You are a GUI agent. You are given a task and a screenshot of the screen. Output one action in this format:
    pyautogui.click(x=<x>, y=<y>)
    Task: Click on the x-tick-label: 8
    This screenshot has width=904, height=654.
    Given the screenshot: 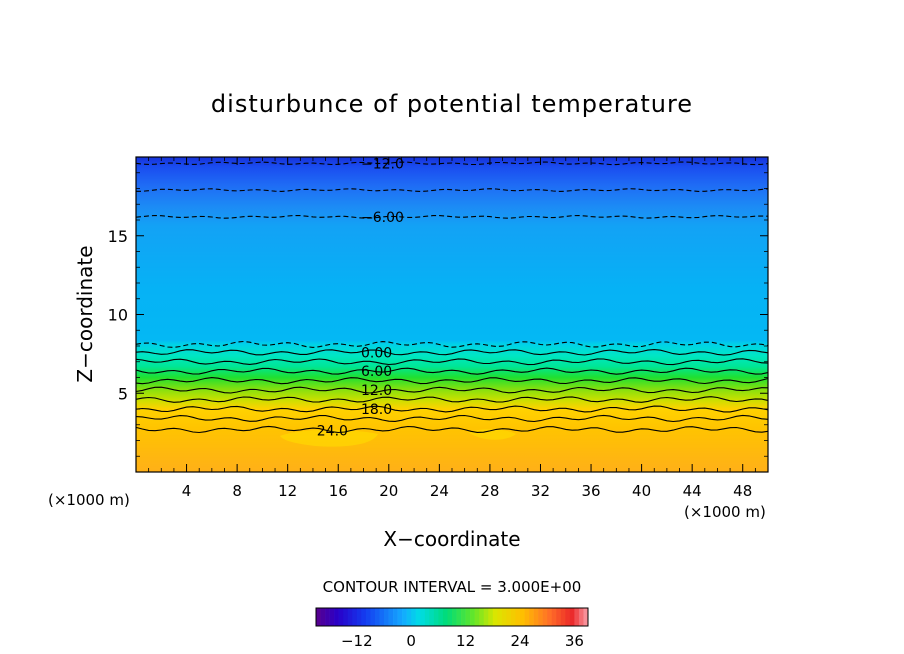 What is the action you would take?
    pyautogui.click(x=237, y=491)
    